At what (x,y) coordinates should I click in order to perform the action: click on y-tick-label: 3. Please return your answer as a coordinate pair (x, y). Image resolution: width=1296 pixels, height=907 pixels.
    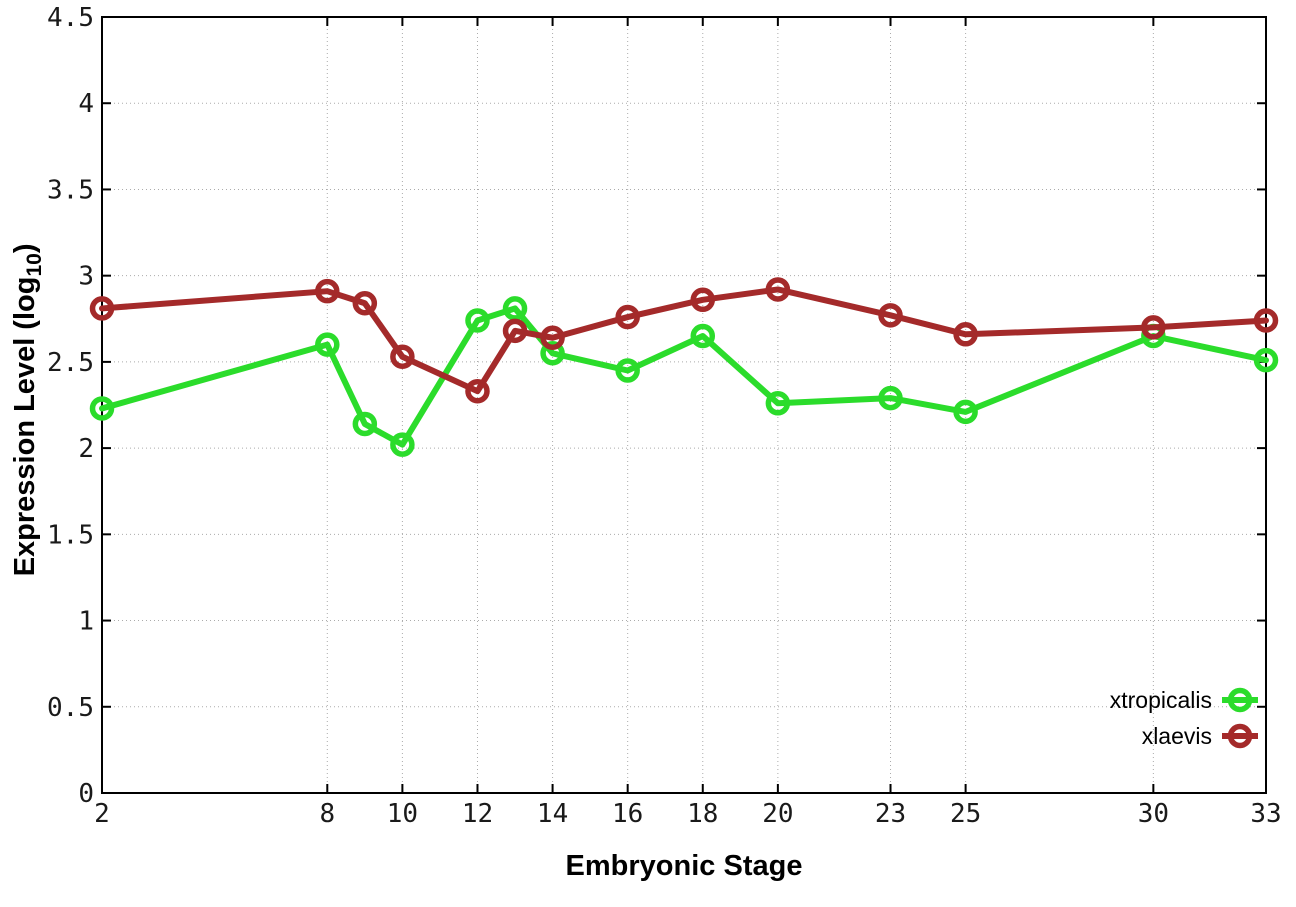
    Looking at the image, I should click on (86, 277).